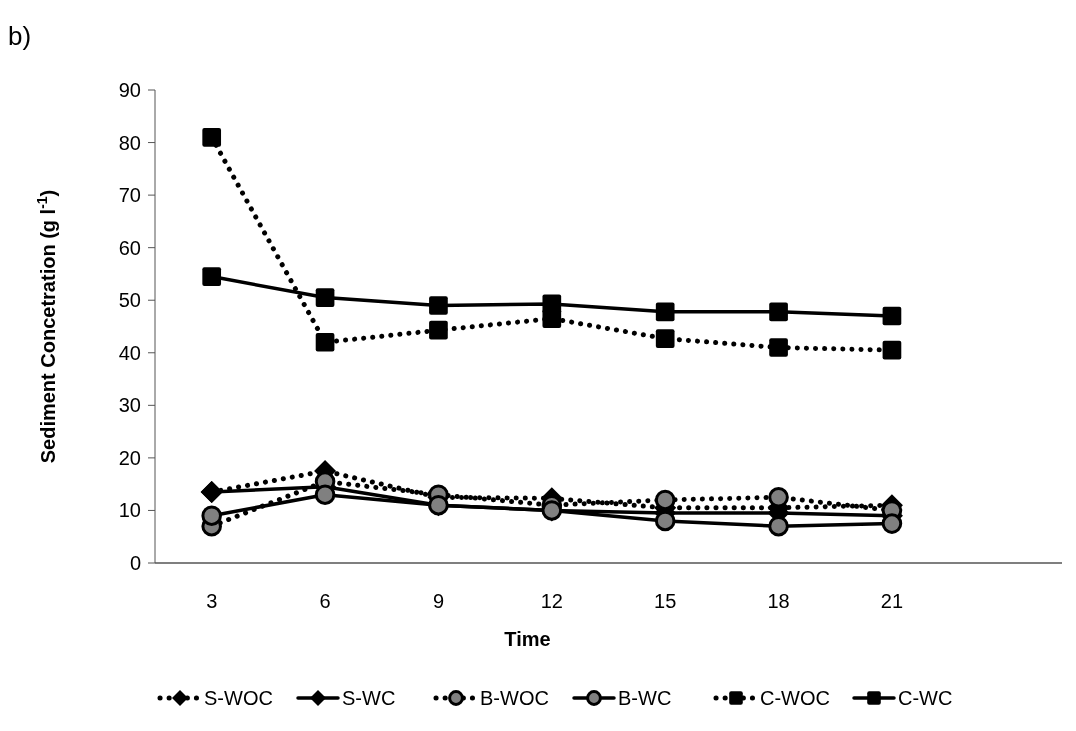  What do you see at coordinates (129, 405) in the screenshot?
I see `y-tick-label: 30` at bounding box center [129, 405].